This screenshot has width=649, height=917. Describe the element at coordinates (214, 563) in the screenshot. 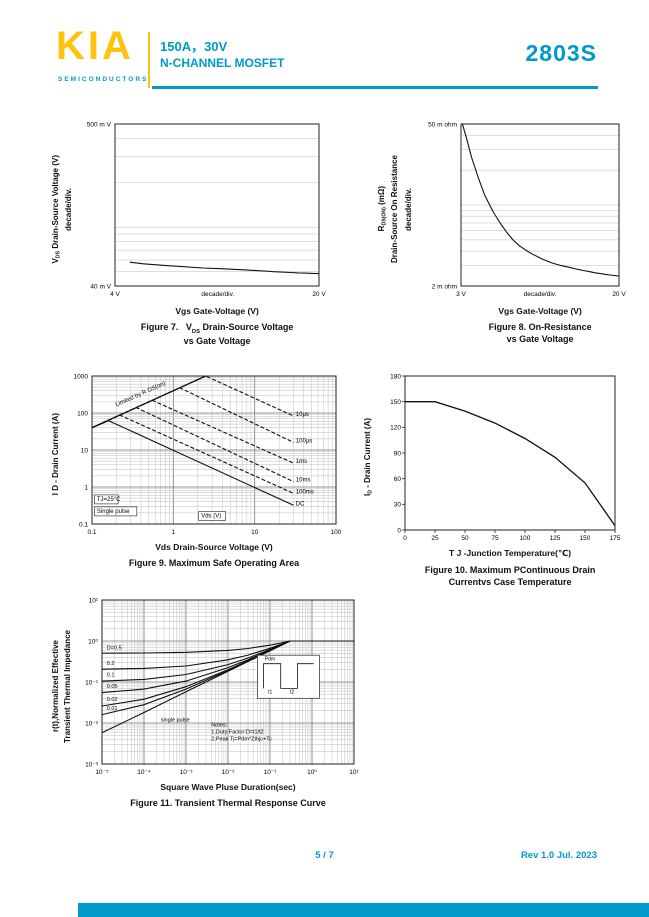

I see `figure9-caption: Figure 9. Maximum Safe Operating Area` at that location.